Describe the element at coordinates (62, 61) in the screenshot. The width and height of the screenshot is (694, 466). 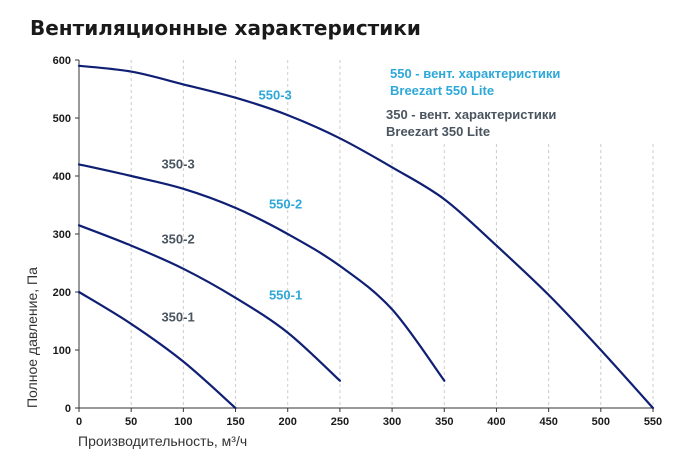
I see `y-tick-label-600: 600` at that location.